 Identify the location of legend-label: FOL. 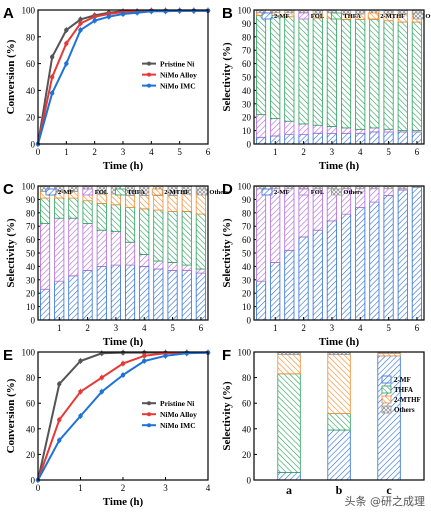
(102, 192).